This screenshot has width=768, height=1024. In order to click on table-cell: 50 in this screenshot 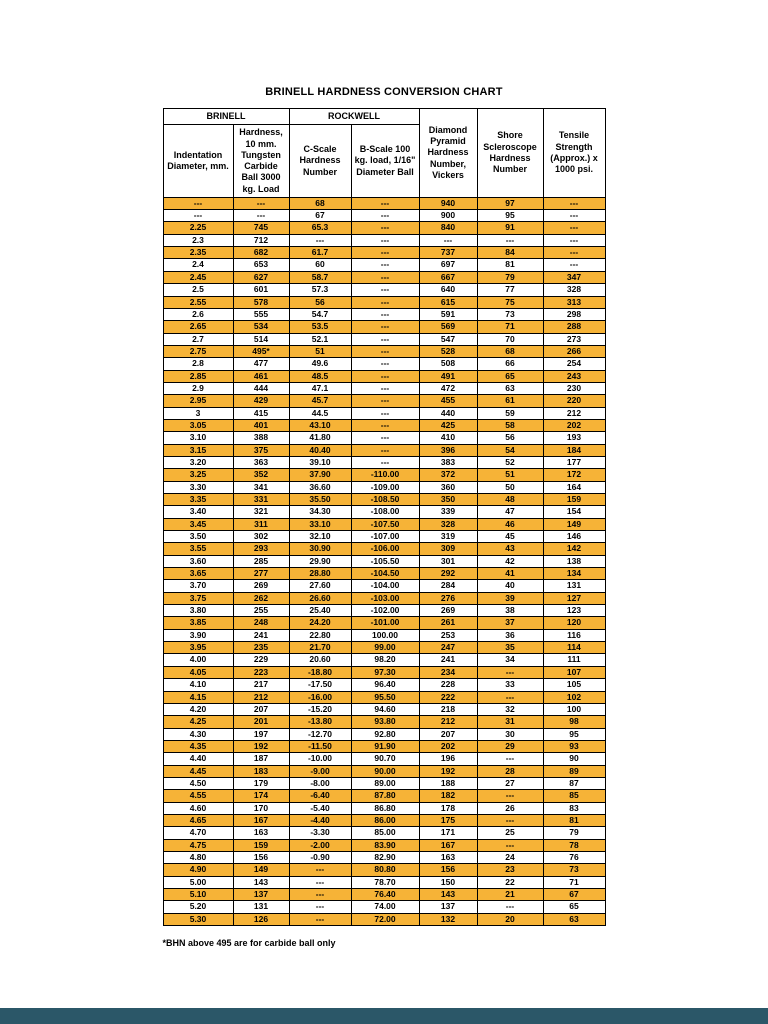, I will do `click(510, 487)`.